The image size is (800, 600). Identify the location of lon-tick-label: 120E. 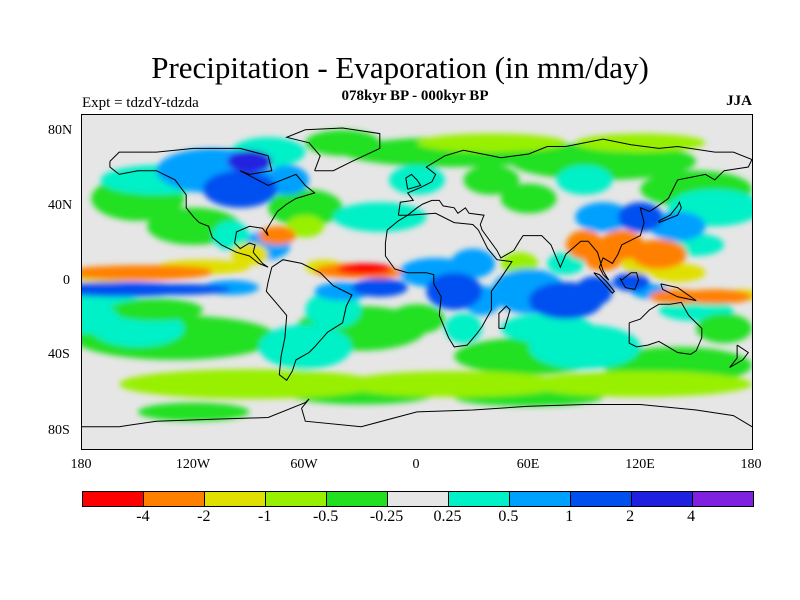
(640, 464).